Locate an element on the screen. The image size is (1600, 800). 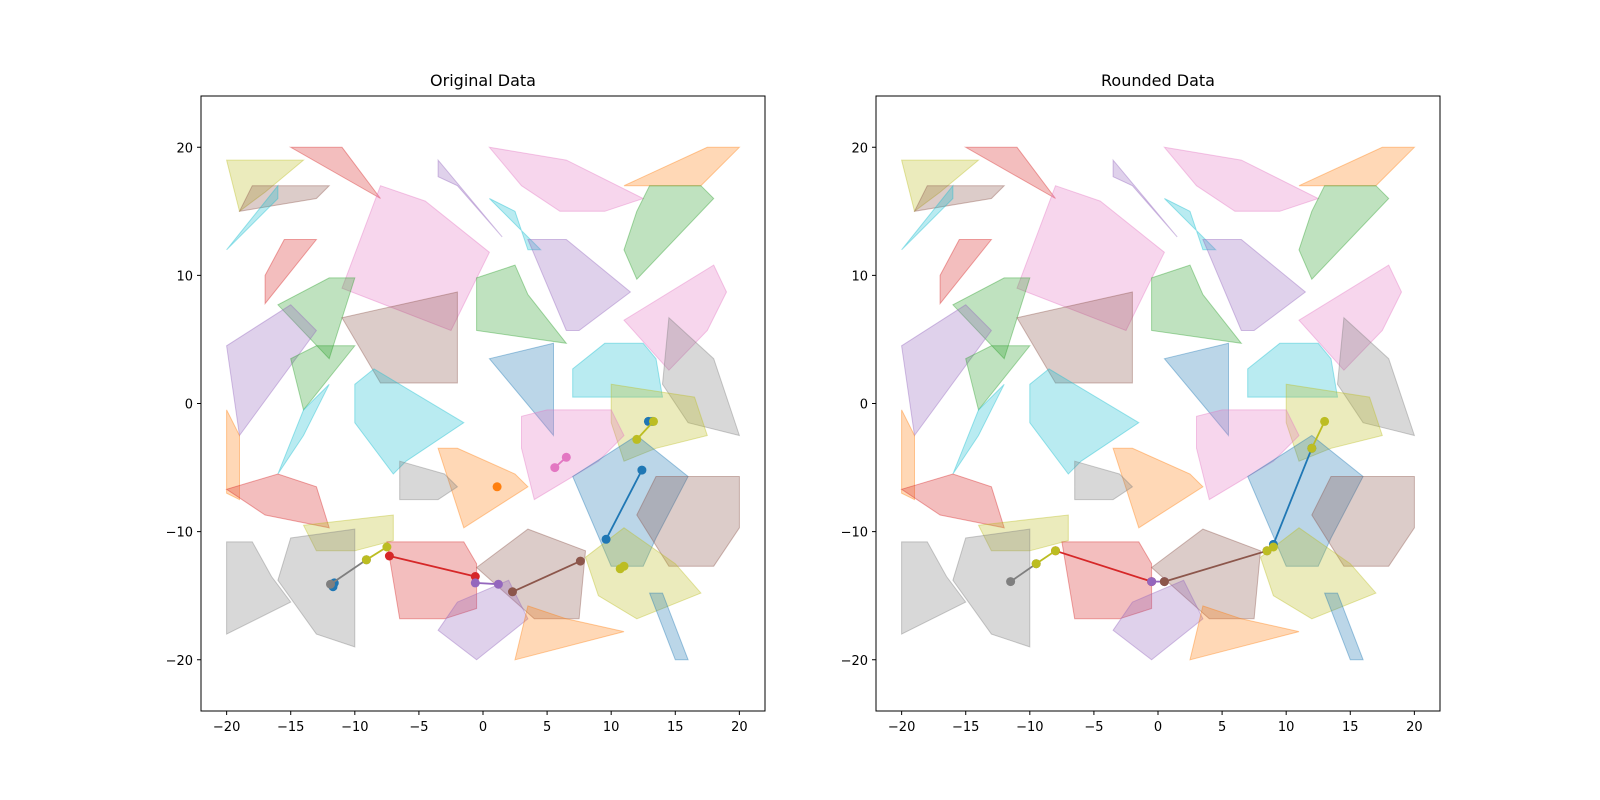
y-tick-label: −20 is located at coordinates (854, 661).